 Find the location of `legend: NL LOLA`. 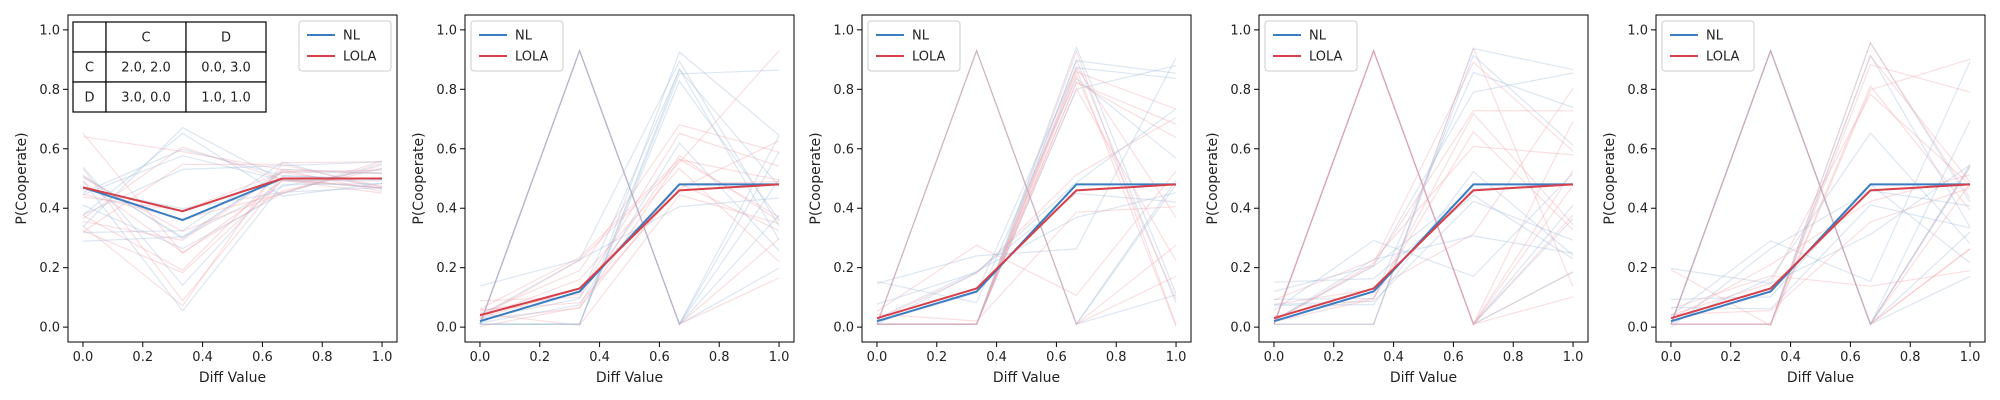

legend: NL LOLA is located at coordinates (1311, 46).